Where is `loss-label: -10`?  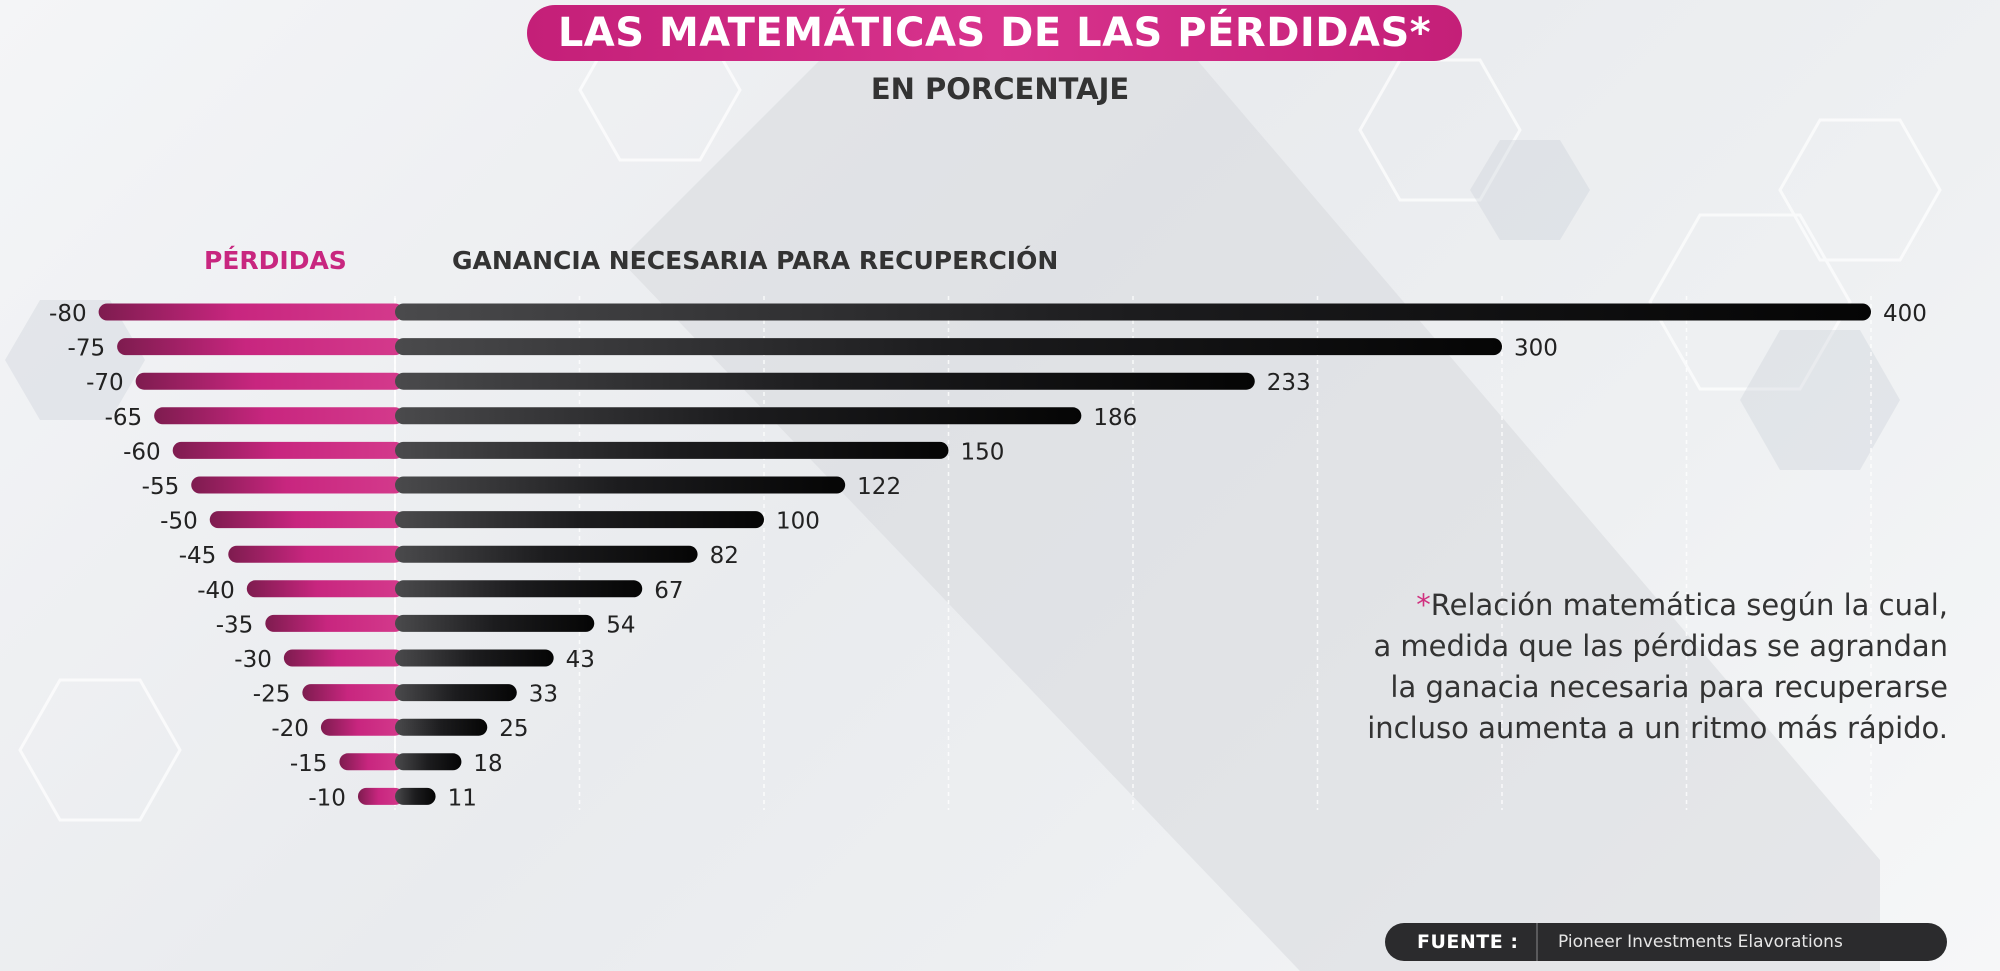 loss-label: -10 is located at coordinates (327, 798).